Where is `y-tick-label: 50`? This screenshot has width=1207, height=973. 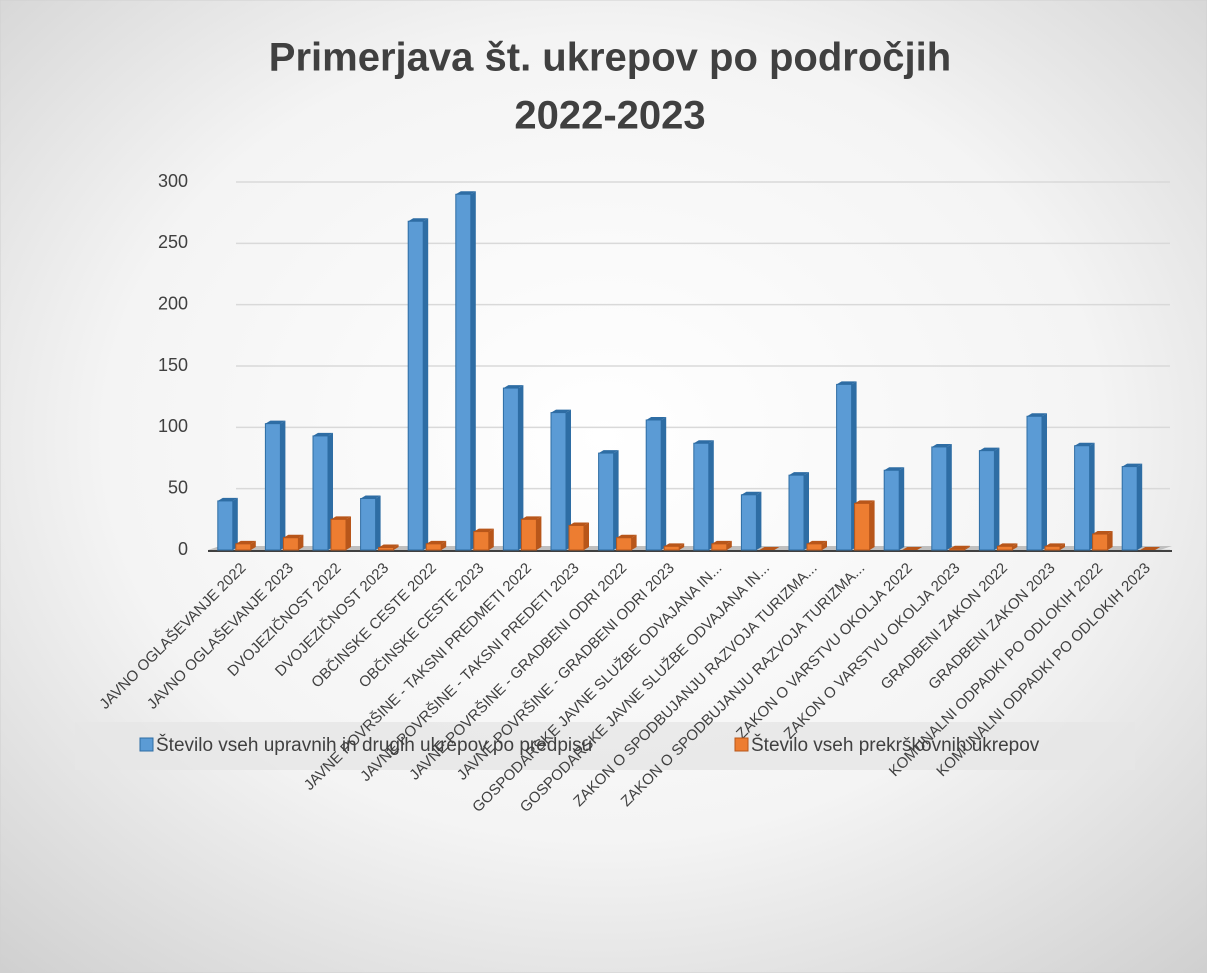
y-tick-label: 50 is located at coordinates (178, 487).